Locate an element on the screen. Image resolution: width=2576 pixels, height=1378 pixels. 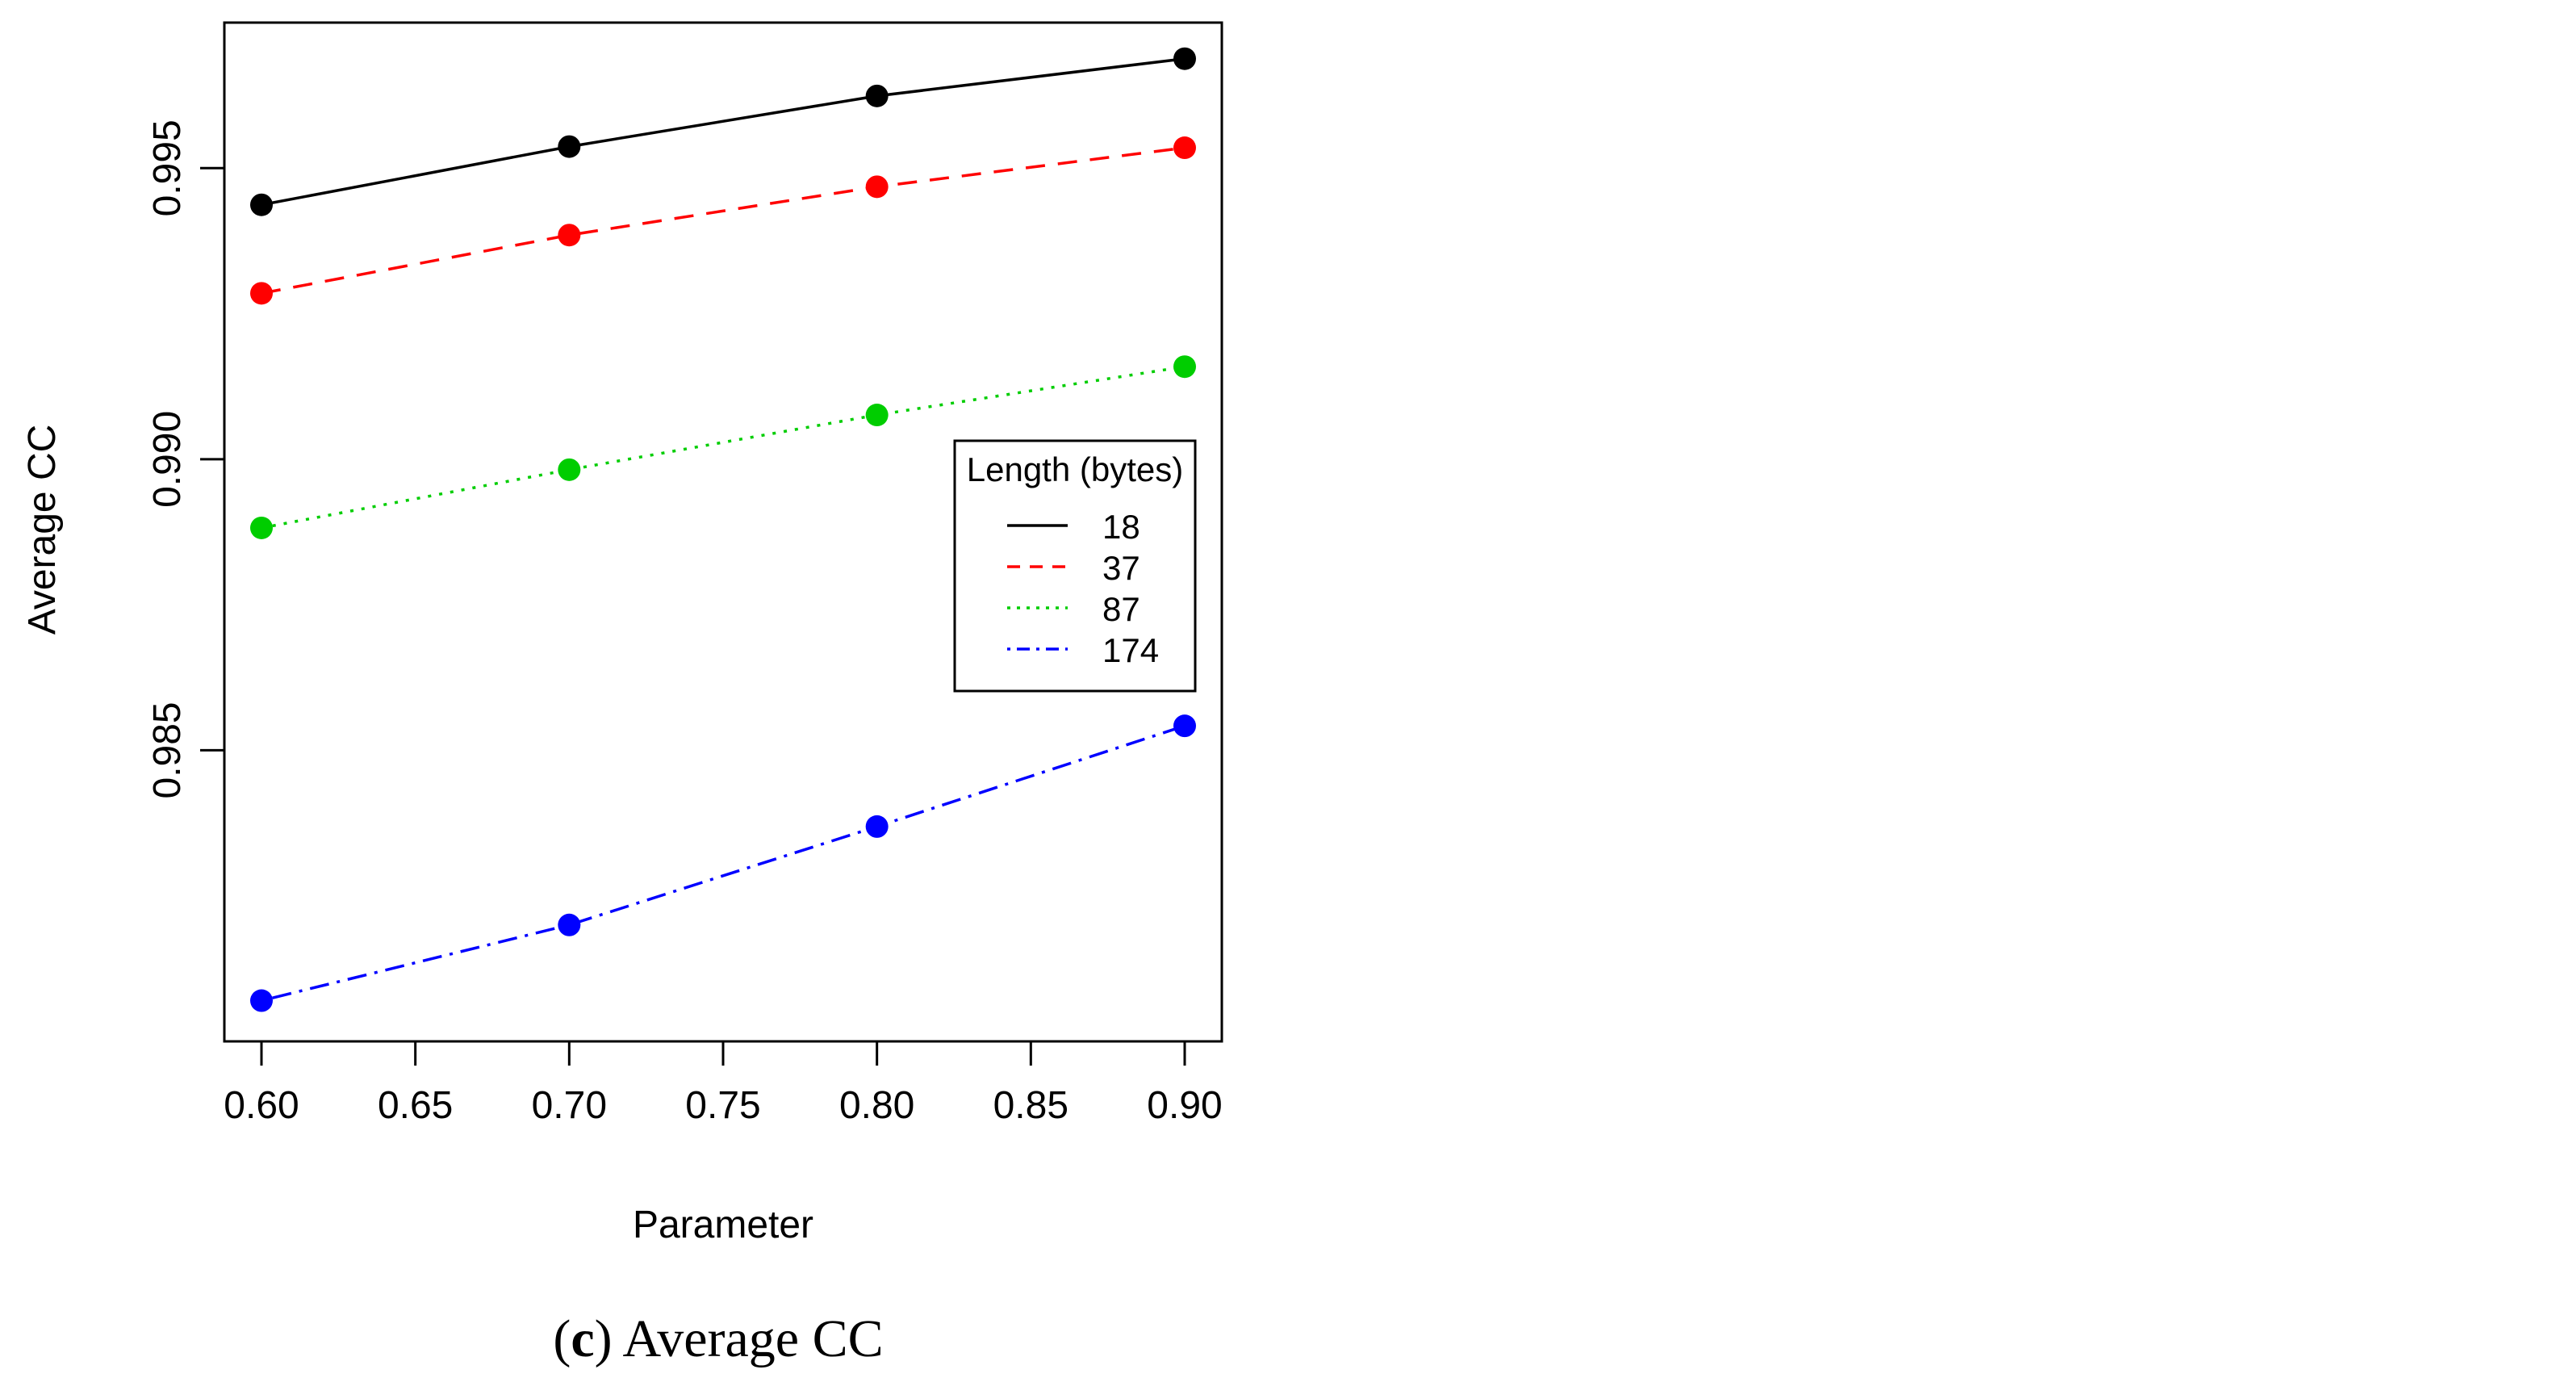
legend-item: 174 is located at coordinates (1083, 650).